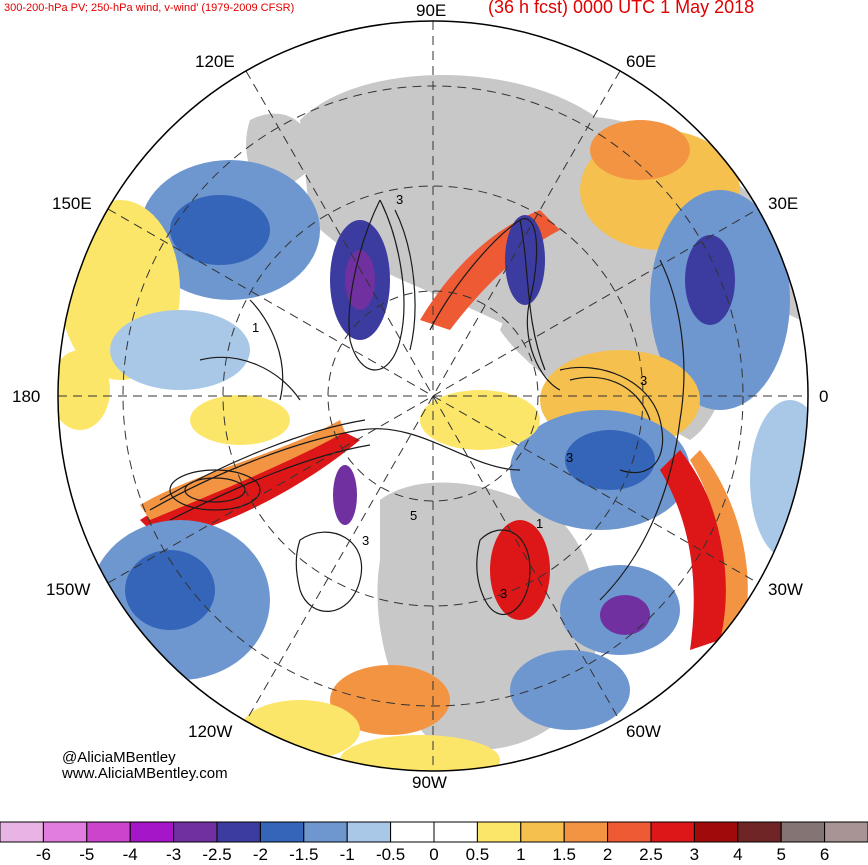 This screenshot has width=868, height=865. Describe the element at coordinates (72, 203) in the screenshot. I see `lon-label-150e: 150E` at that location.